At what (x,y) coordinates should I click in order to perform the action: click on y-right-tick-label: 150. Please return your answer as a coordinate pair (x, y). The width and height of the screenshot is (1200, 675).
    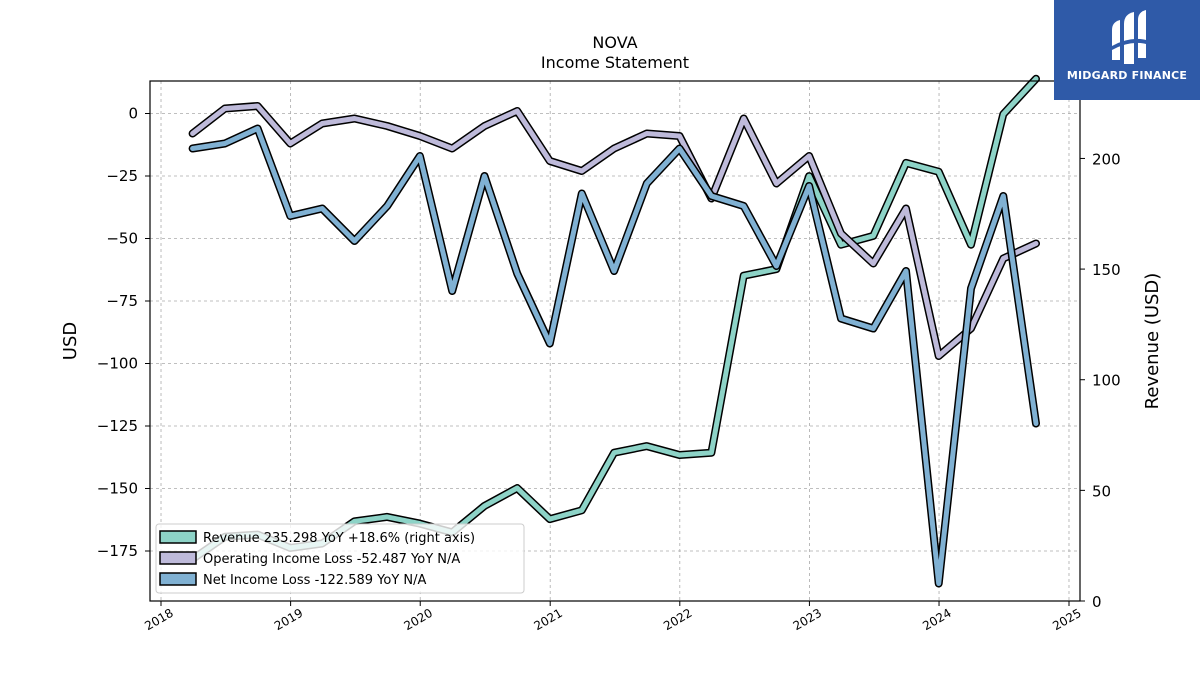
    Looking at the image, I should click on (1106, 270).